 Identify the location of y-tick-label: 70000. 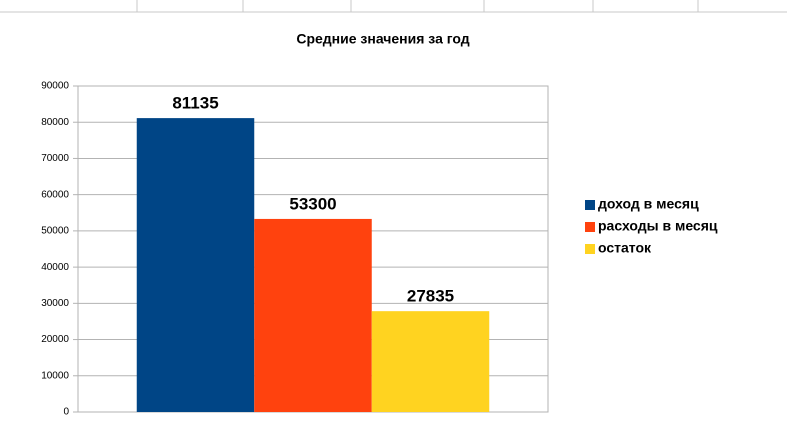
(55, 158).